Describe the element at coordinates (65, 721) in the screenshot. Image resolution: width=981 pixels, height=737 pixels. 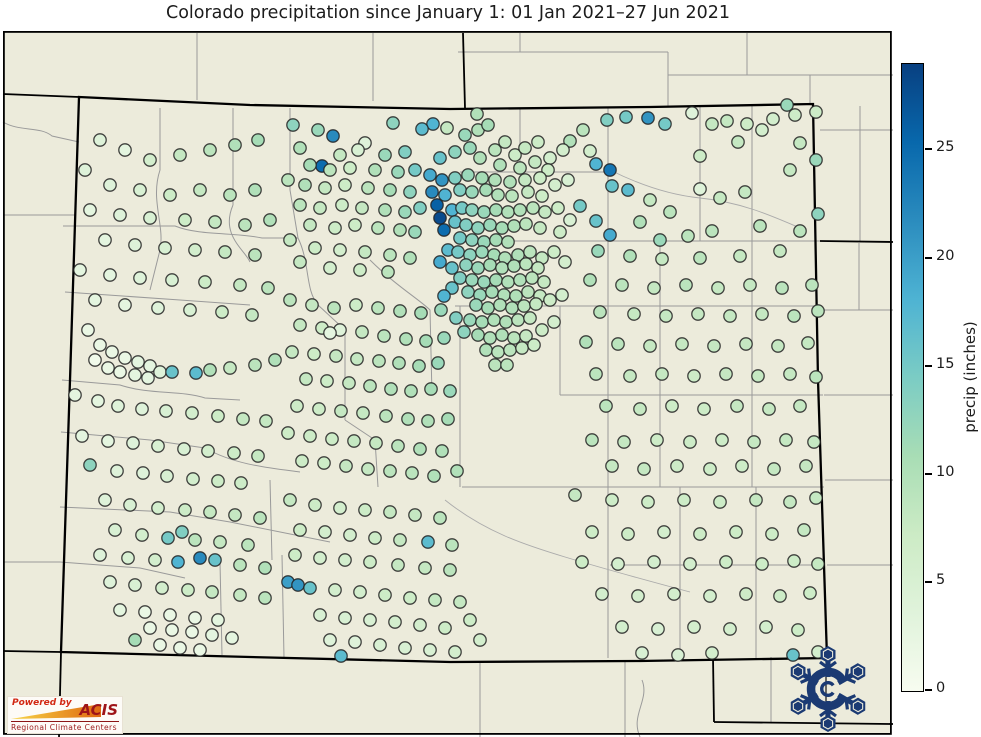
I see `acis-divider` at that location.